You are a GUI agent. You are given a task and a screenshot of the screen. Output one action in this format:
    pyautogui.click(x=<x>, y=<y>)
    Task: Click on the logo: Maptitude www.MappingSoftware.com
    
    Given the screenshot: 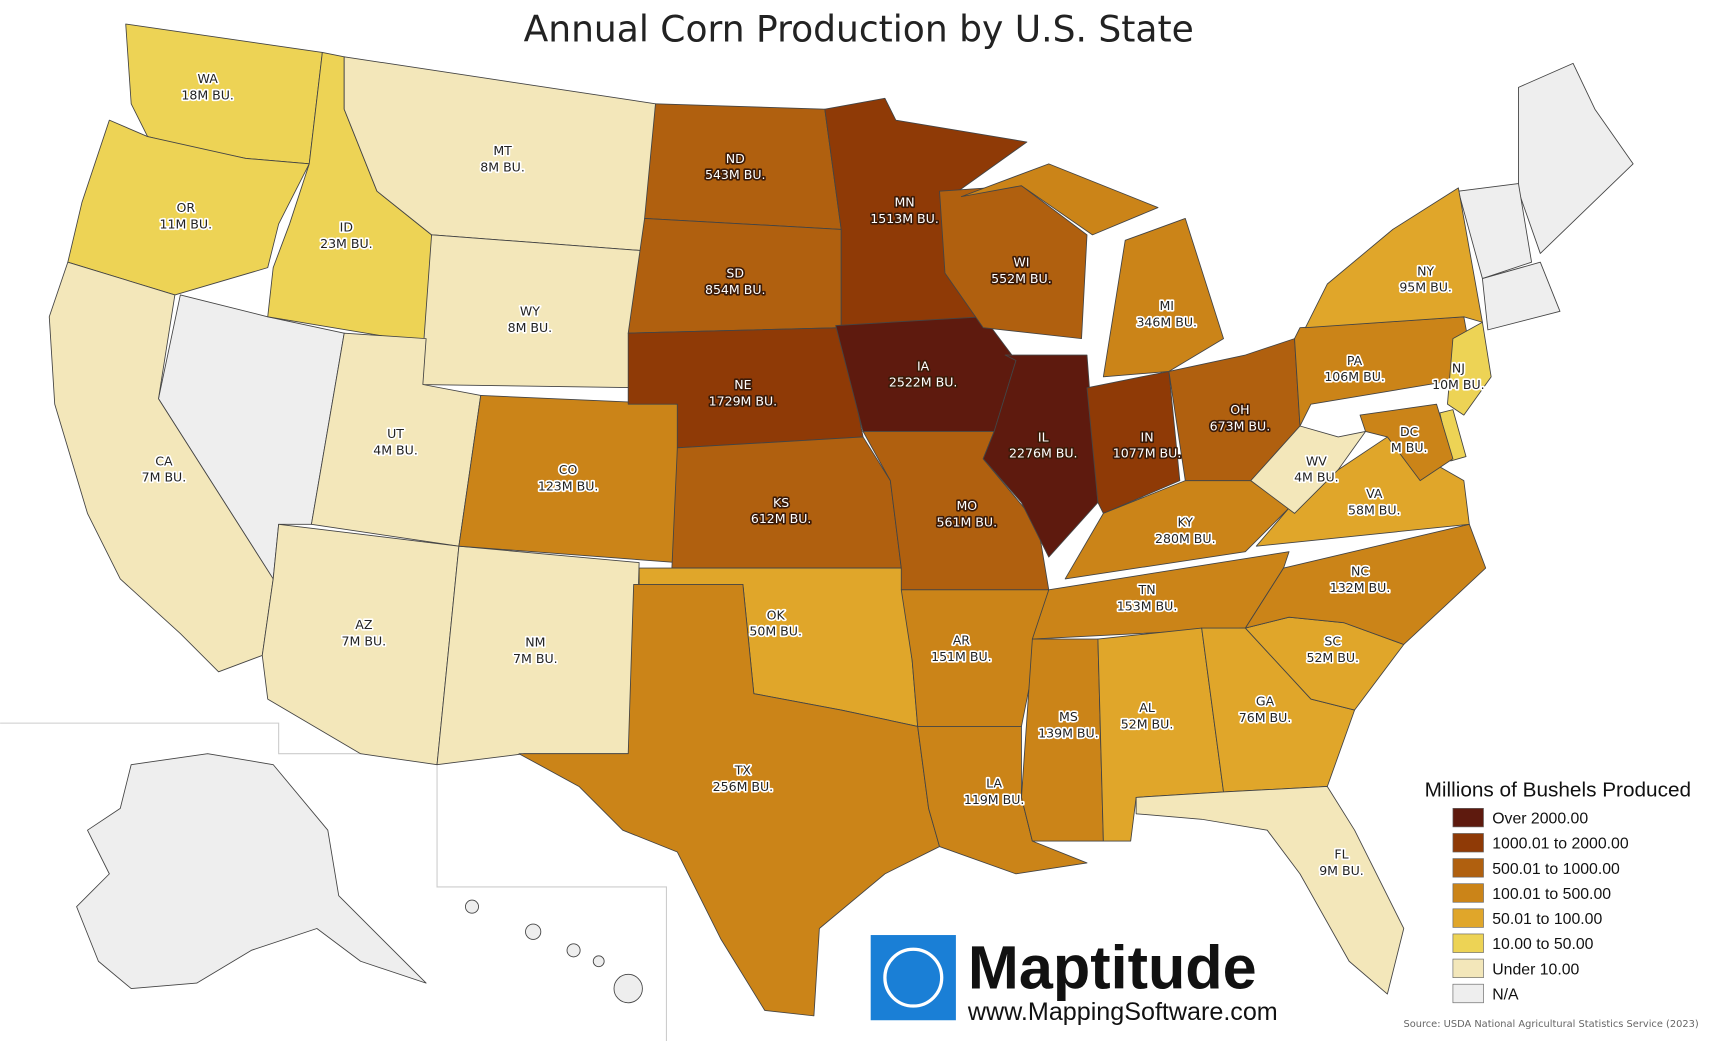 What is the action you would take?
    pyautogui.click(x=1074, y=980)
    